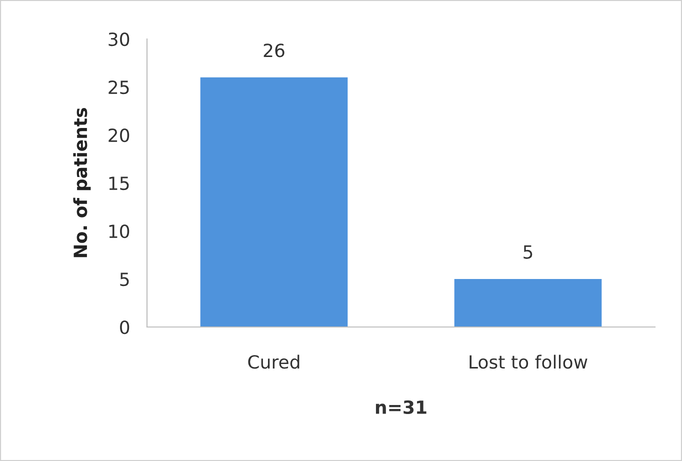  I want to click on x-tick-label: Cured, so click(274, 361).